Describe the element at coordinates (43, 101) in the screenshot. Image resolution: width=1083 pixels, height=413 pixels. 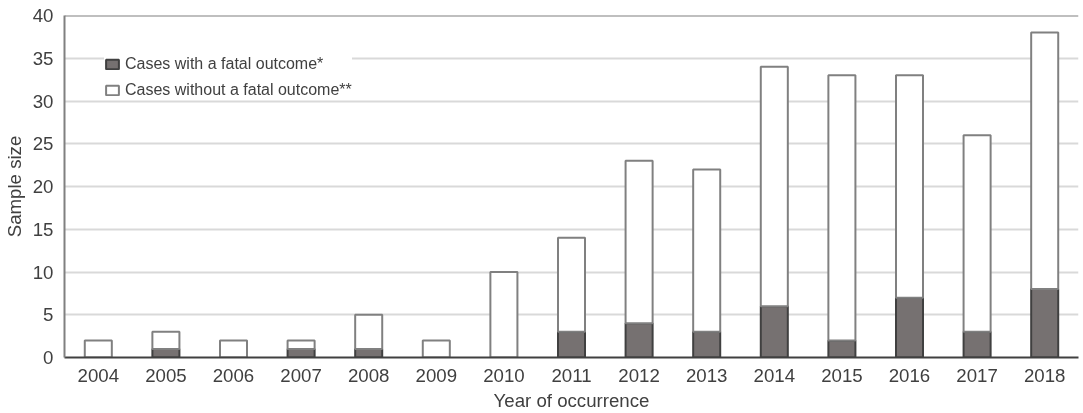
I see `y-tick-label: 30` at that location.